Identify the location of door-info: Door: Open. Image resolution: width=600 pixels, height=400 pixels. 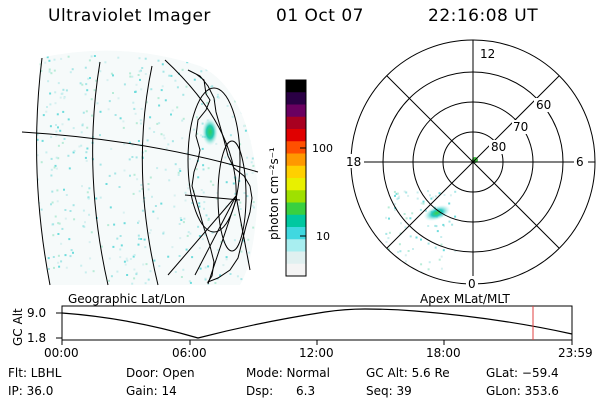
(160, 373).